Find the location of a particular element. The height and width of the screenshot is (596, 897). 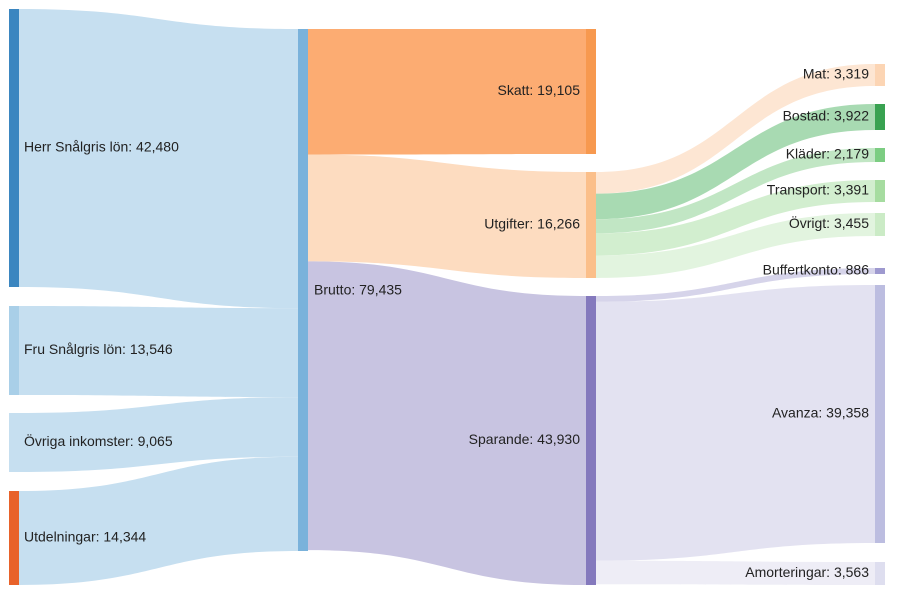

node-utgifter is located at coordinates (591, 225).